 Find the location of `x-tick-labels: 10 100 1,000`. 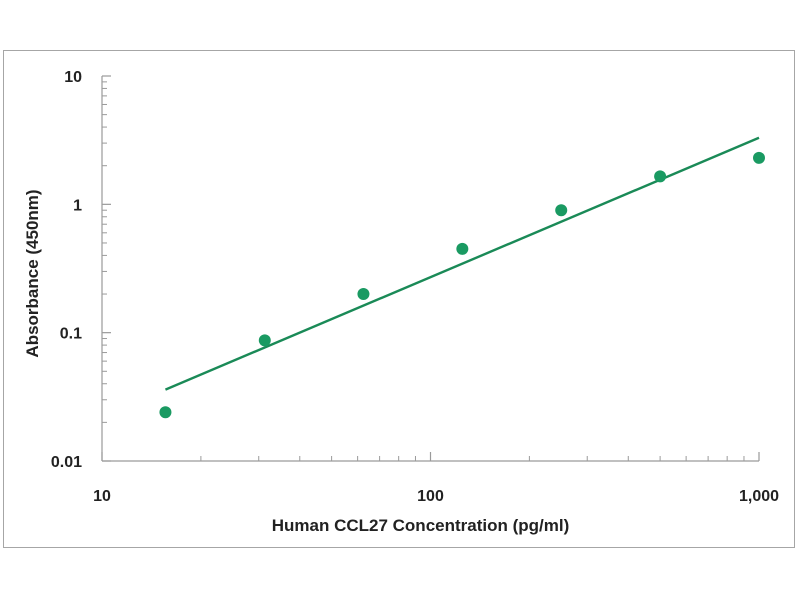

x-tick-labels: 10 100 1,000 is located at coordinates (436, 496).